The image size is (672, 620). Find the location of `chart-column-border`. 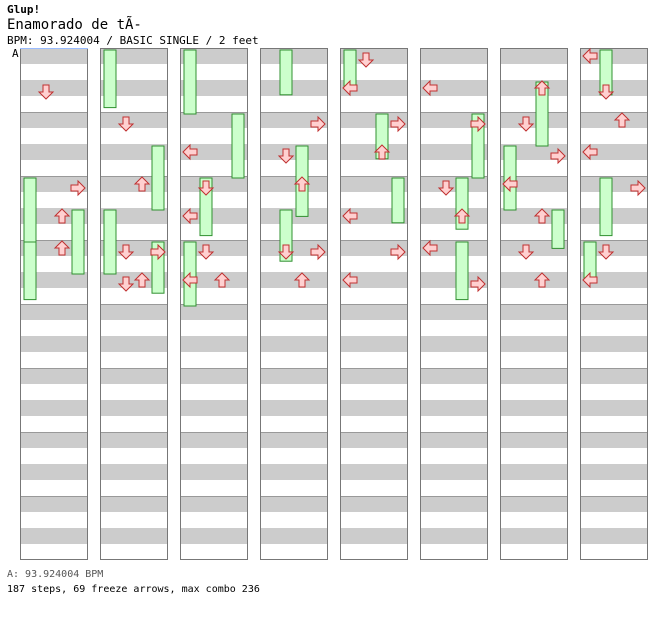

chart-column-border is located at coordinates (534, 304).